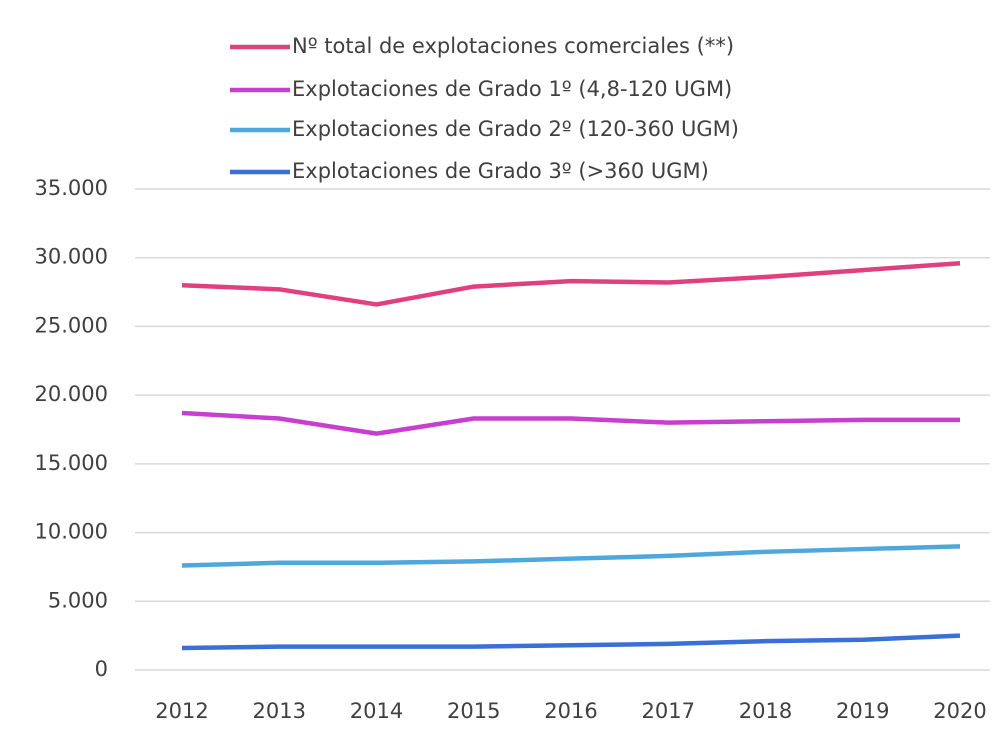  Describe the element at coordinates (71, 394) in the screenshot. I see `y-tick-label: 20.000` at that location.